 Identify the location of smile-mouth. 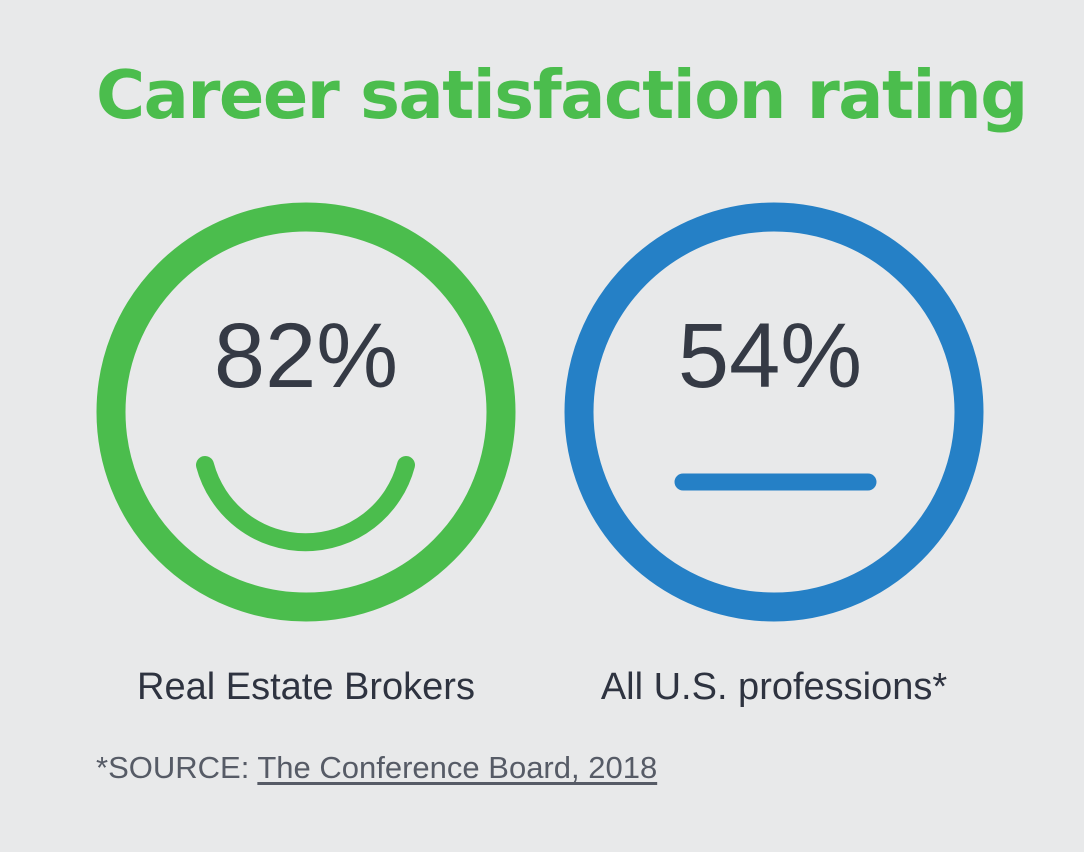
(305, 504).